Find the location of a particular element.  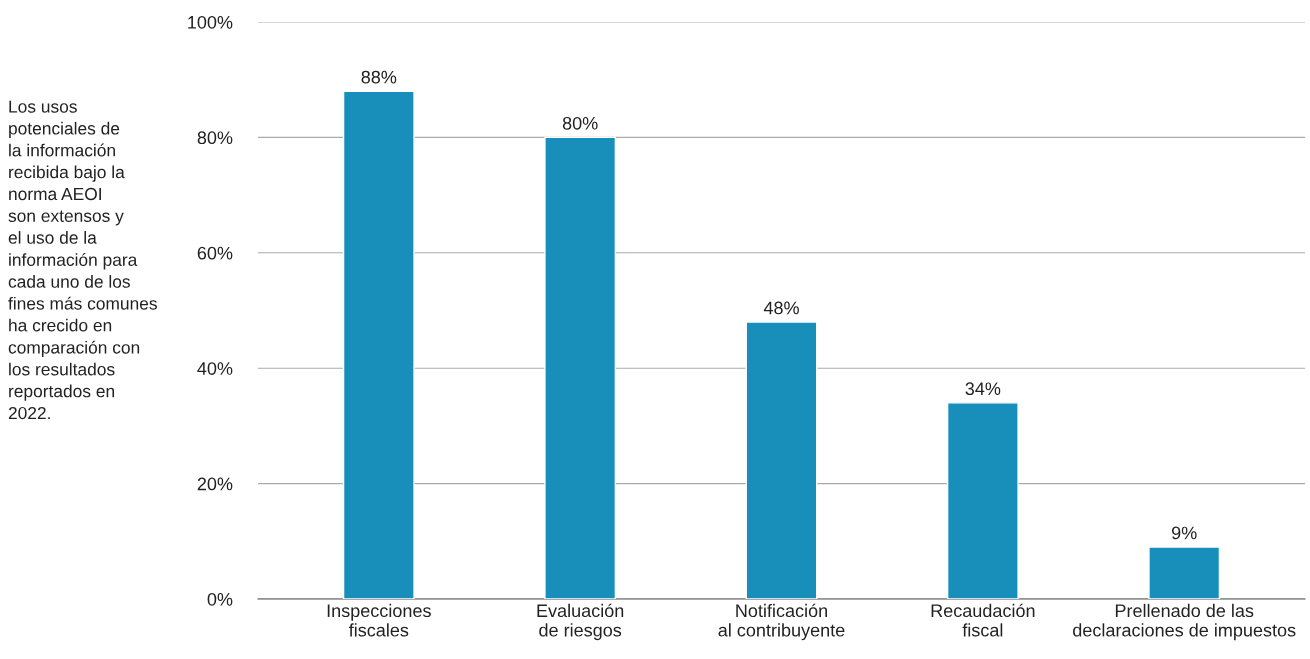

x-tick-label: Inspecciones fiscales is located at coordinates (379, 620).